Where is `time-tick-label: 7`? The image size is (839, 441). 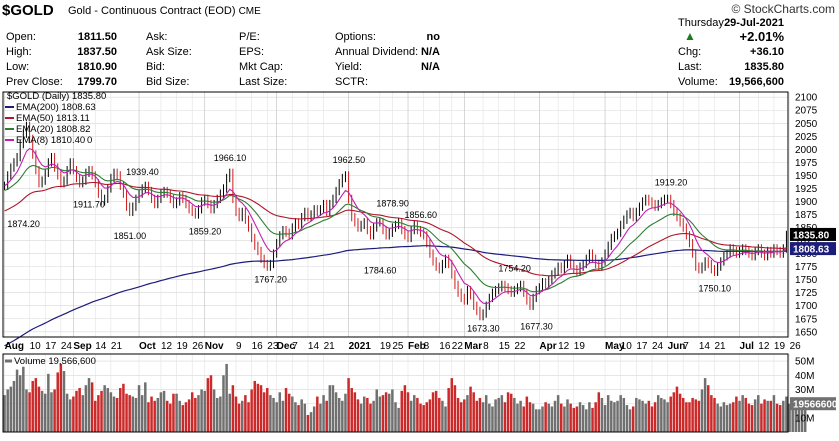 time-tick-label: 7 is located at coordinates (686, 346).